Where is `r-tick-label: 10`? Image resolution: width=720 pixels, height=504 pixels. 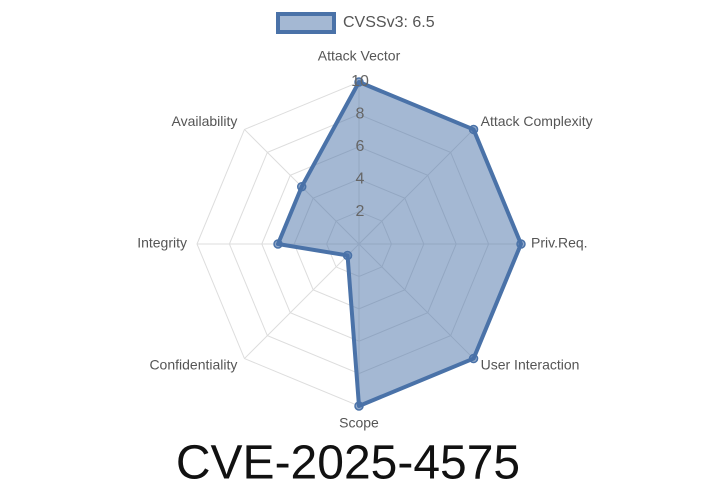
r-tick-label: 10 is located at coordinates (360, 81).